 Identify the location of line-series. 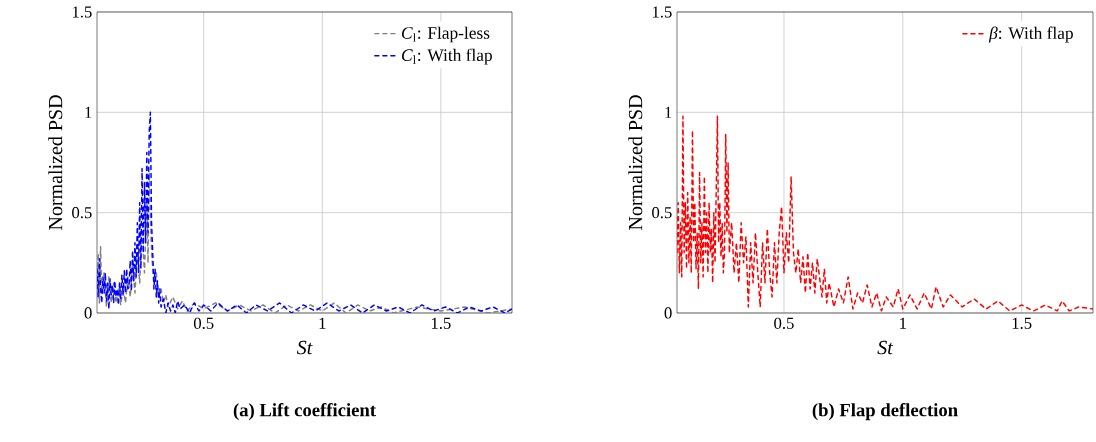
(305, 242).